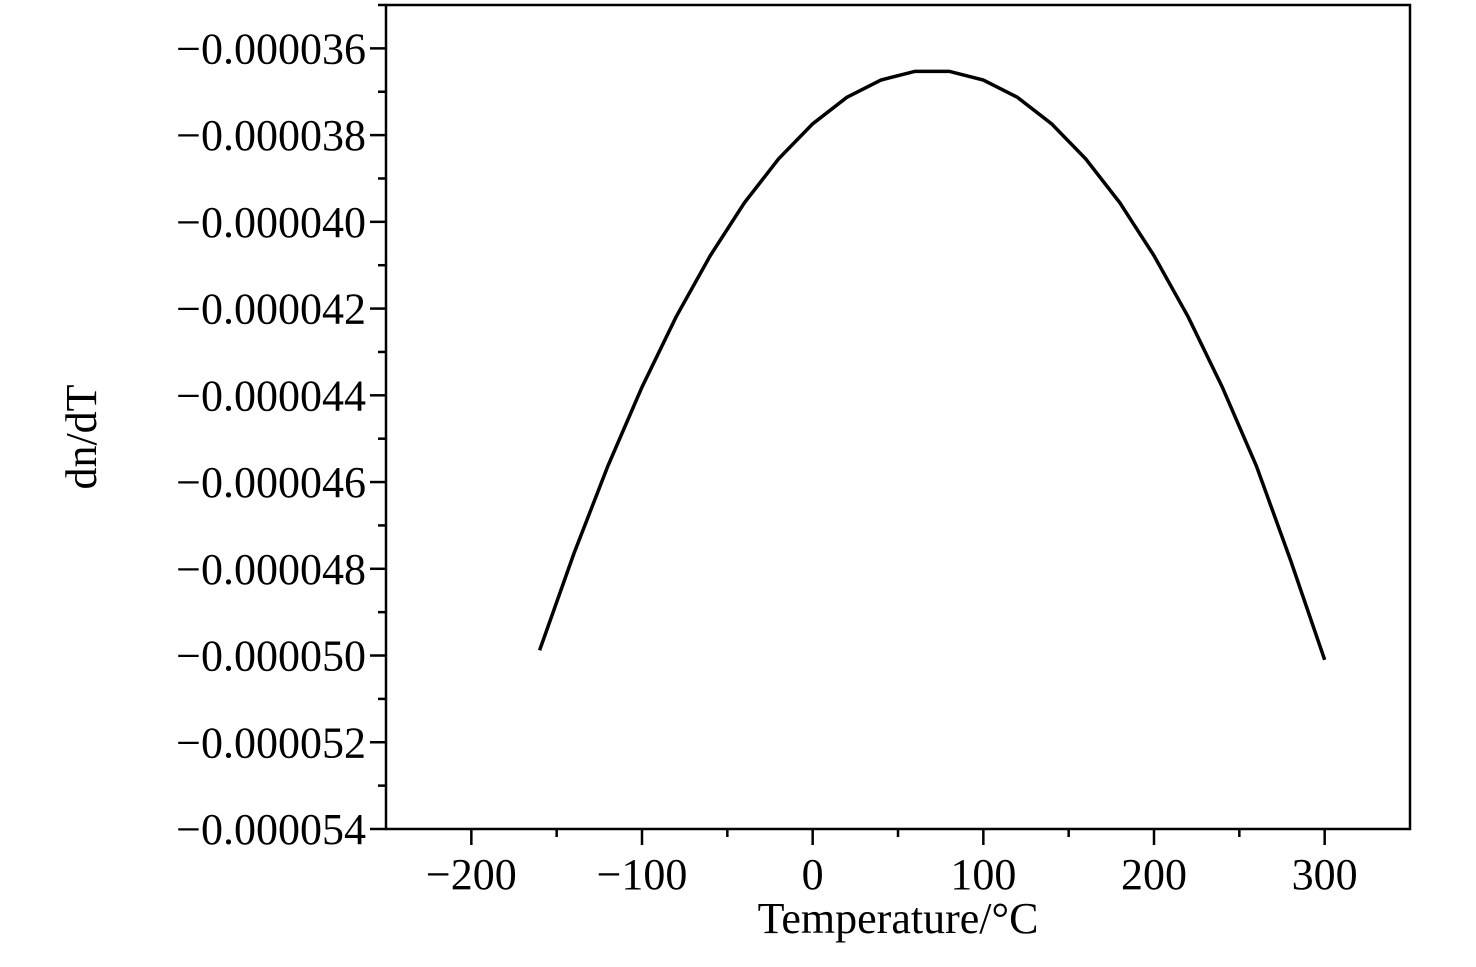 The width and height of the screenshot is (1476, 967). What do you see at coordinates (1325, 874) in the screenshot?
I see `x-tick-label: 300` at bounding box center [1325, 874].